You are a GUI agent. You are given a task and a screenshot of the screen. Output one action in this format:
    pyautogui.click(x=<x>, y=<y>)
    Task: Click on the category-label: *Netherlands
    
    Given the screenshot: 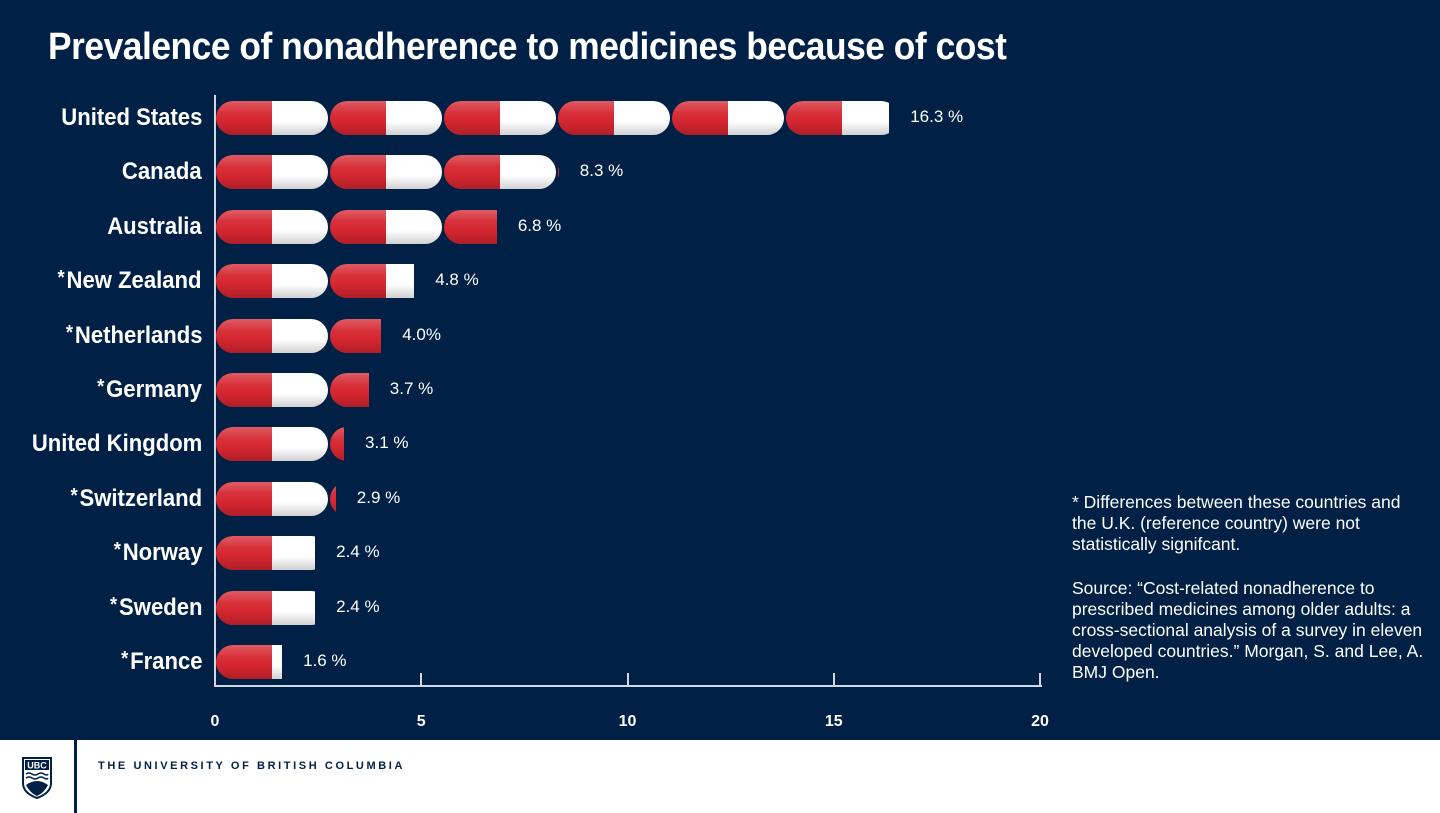 What is the action you would take?
    pyautogui.click(x=133, y=336)
    